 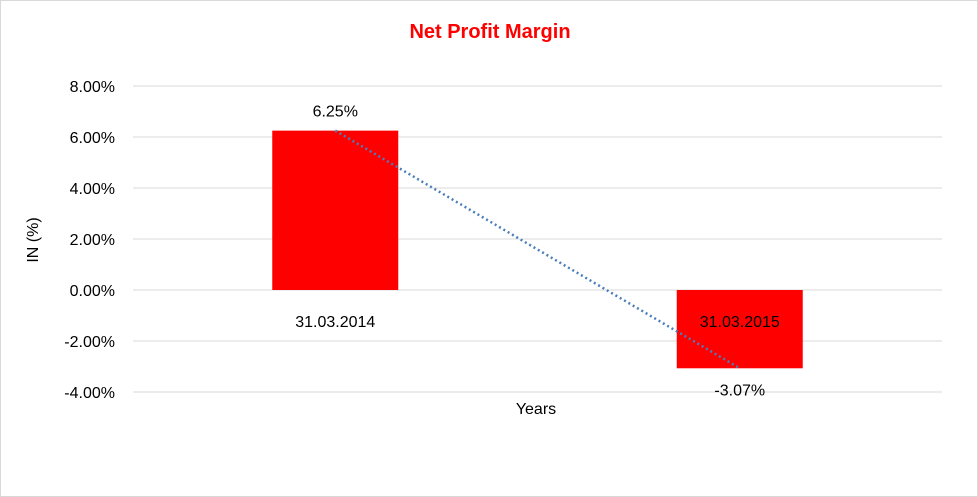 What do you see at coordinates (92, 240) in the screenshot?
I see `y-tick-label: 2.00%` at bounding box center [92, 240].